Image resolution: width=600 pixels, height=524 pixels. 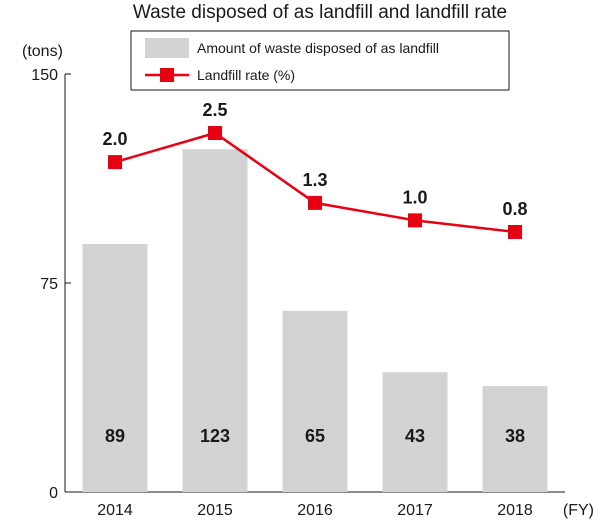 I want to click on bar-value-label: 65, so click(x=315, y=436).